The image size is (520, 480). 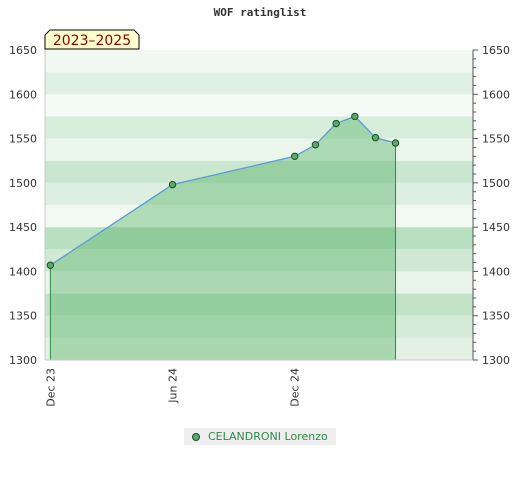 What do you see at coordinates (496, 360) in the screenshot?
I see `y-tick-label-right: 1300` at bounding box center [496, 360].